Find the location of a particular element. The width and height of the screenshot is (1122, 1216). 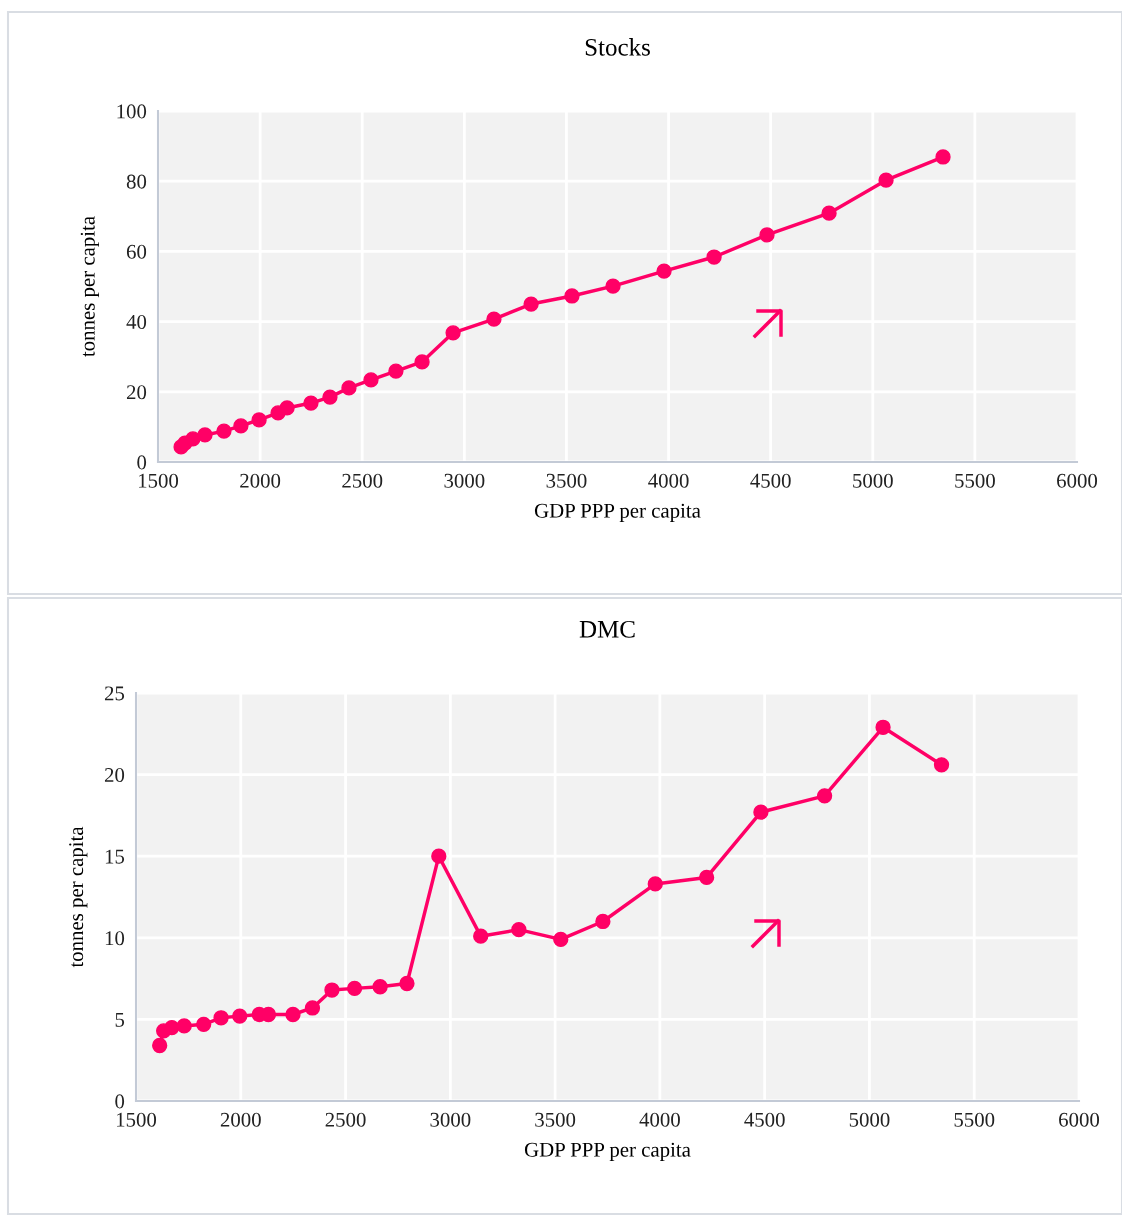

y-tick-label: 40 is located at coordinates (136, 322).